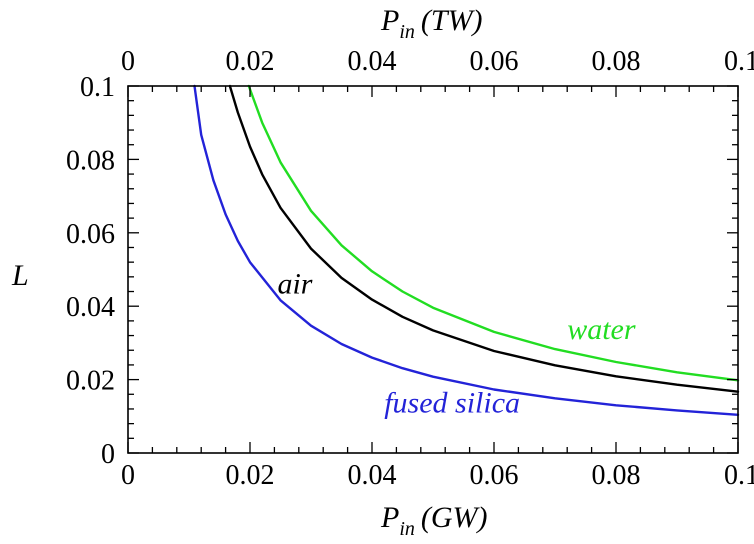 The image size is (754, 544). I want to click on x-tick-label-bottom: 0.1, so click(739, 475).